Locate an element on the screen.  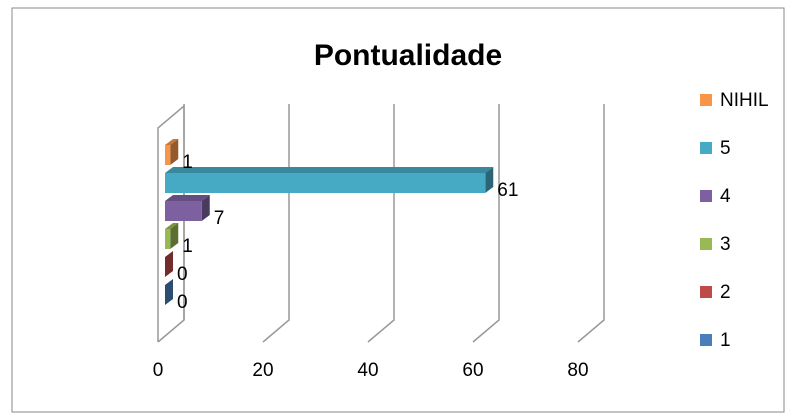
legend-label: 5 is located at coordinates (725, 148).